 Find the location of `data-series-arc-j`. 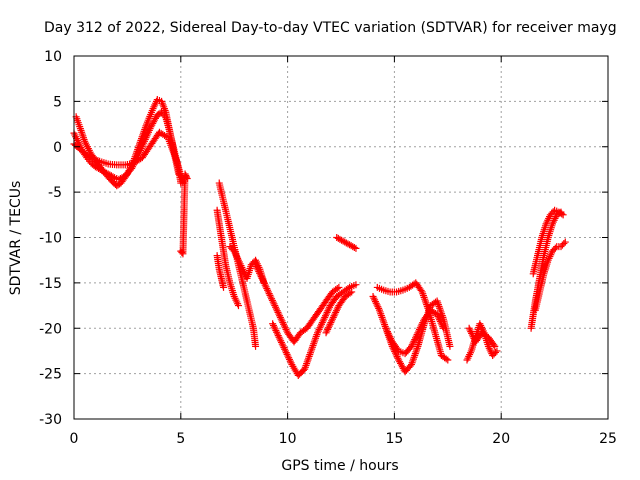

data-series-arc-j is located at coordinates (314, 330).